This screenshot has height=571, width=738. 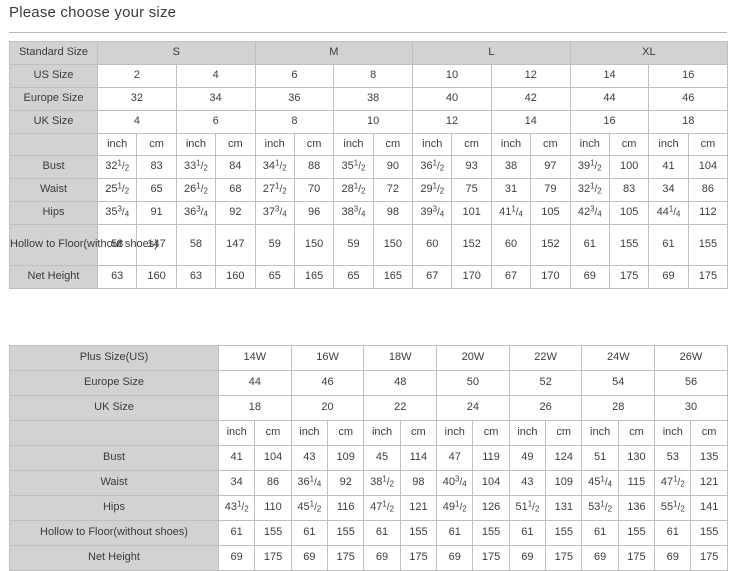 What do you see at coordinates (274, 167) in the screenshot?
I see `row-bust-cell: 341/2` at bounding box center [274, 167].